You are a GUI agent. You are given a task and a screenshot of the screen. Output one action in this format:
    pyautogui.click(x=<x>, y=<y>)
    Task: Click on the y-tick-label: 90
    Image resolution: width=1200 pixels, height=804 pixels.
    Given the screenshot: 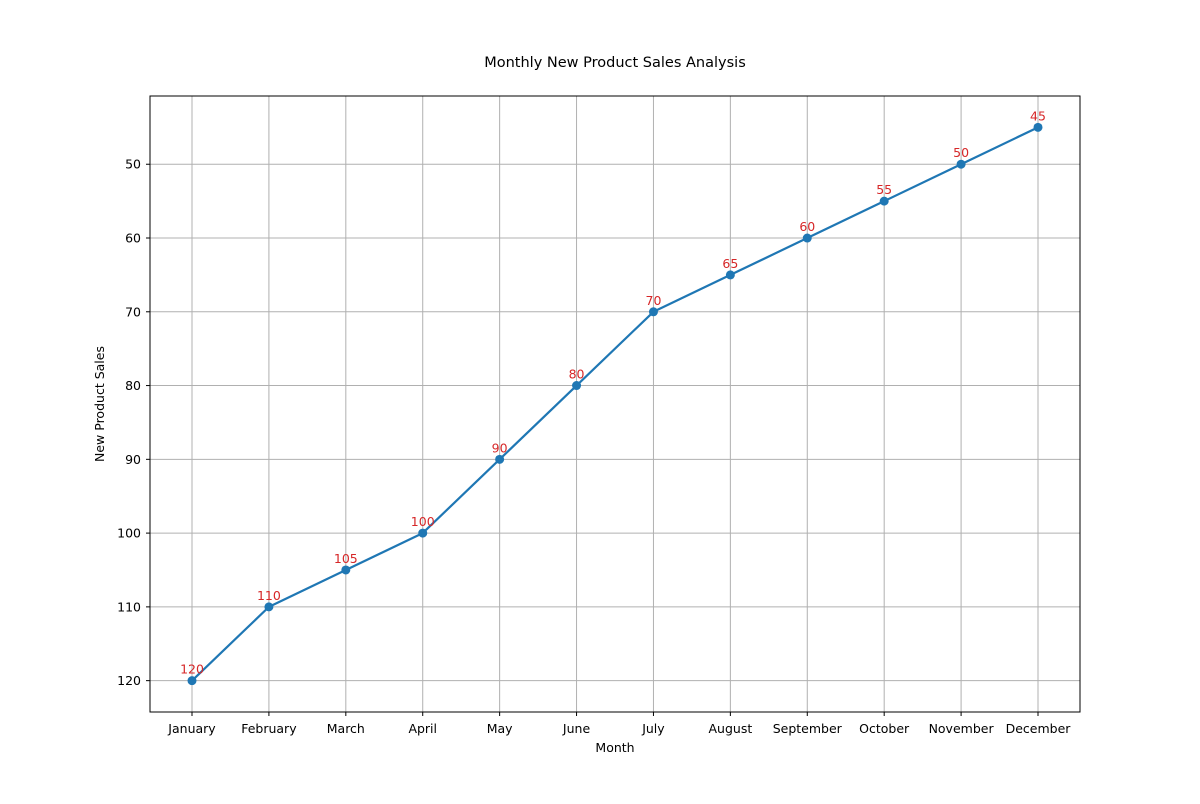 What is the action you would take?
    pyautogui.click(x=133, y=459)
    